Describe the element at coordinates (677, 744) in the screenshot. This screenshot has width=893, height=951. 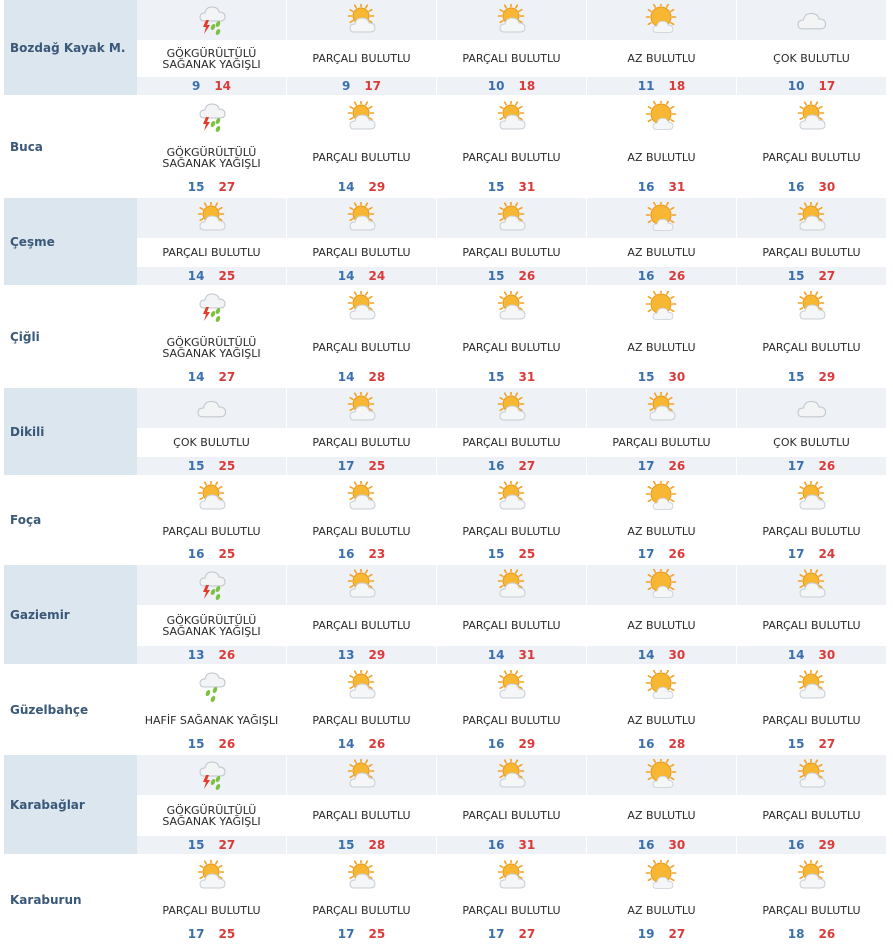
I see `max-temperature: 28` at that location.